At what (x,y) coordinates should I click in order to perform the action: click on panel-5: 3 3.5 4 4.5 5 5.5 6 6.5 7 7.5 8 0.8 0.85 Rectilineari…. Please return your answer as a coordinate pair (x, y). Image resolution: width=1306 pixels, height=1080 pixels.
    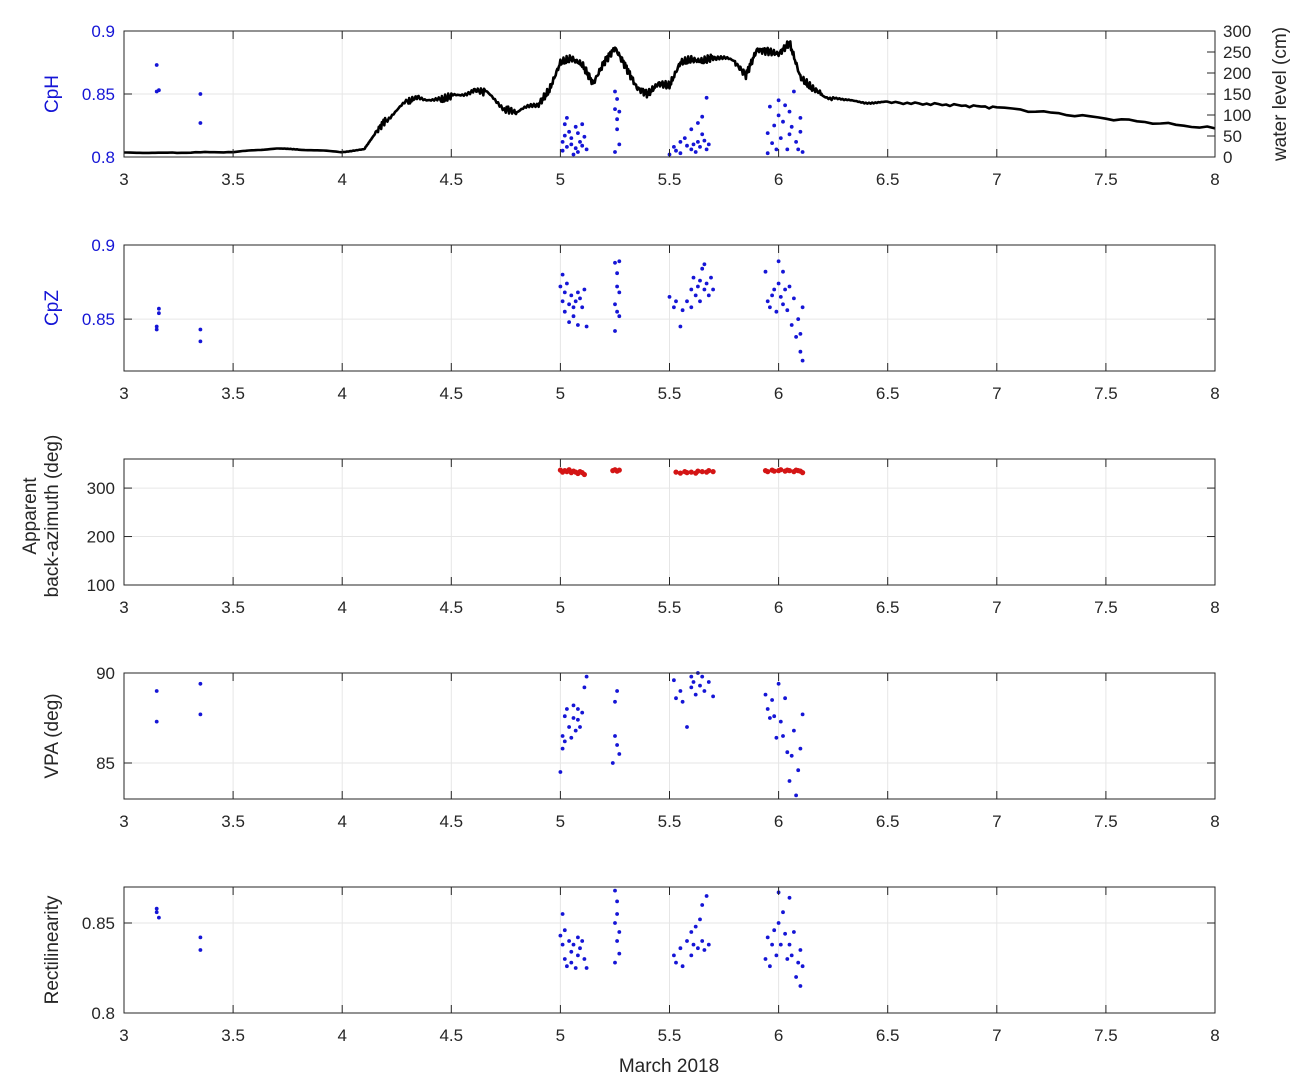
    Looking at the image, I should click on (631, 965).